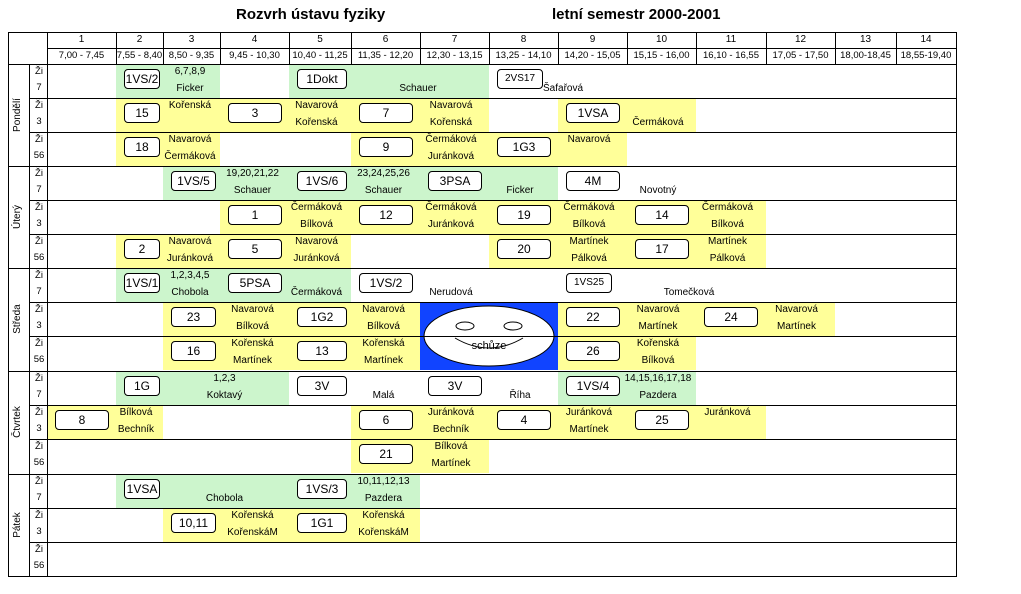 The width and height of the screenshot is (1021, 594). What do you see at coordinates (451, 412) in the screenshot?
I see `event-note-top: Juránková` at bounding box center [451, 412].